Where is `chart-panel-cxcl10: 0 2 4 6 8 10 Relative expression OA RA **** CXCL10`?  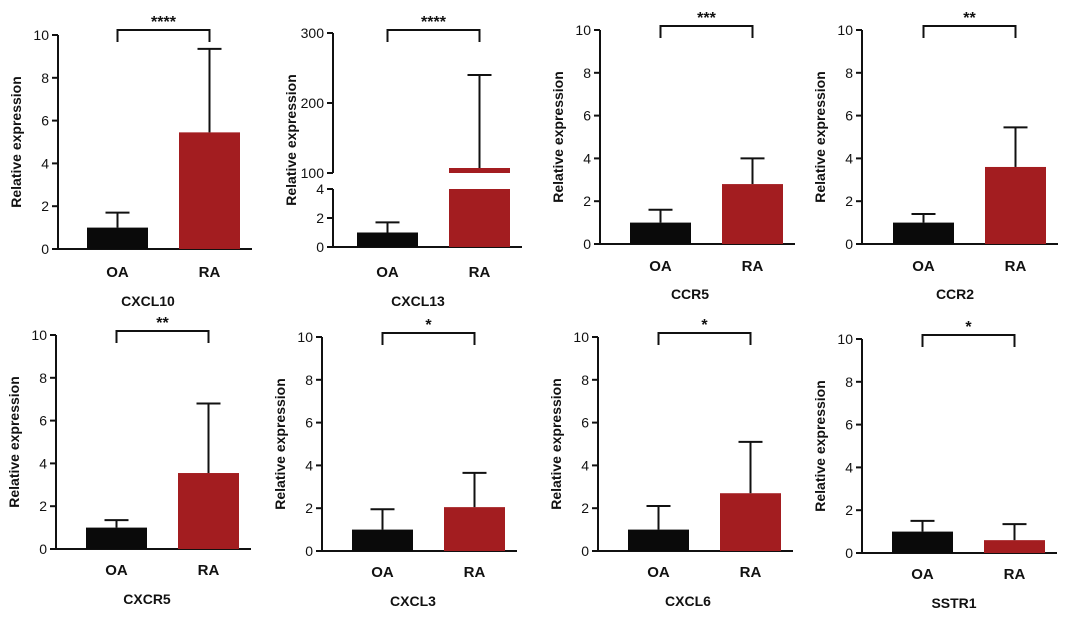
chart-panel-cxcl10: 0 2 4 6 8 10 Relative expression OA RA **** CXCL10 is located at coordinates (130, 161).